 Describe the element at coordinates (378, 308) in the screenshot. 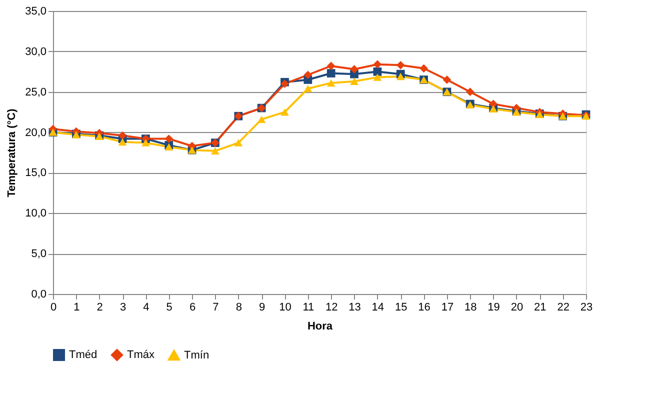

I see `x-tick-label: 14` at that location.